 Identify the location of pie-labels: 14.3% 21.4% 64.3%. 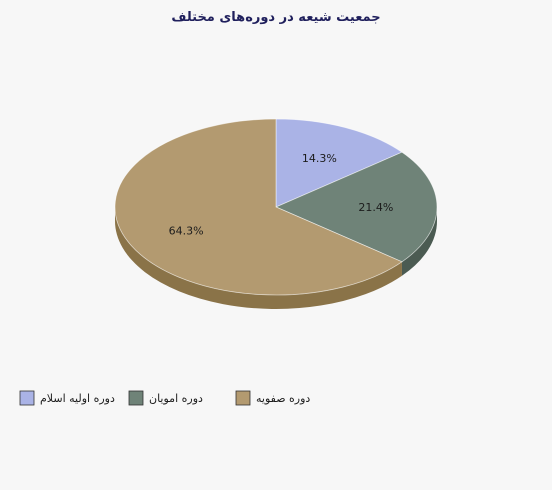
(281, 195).